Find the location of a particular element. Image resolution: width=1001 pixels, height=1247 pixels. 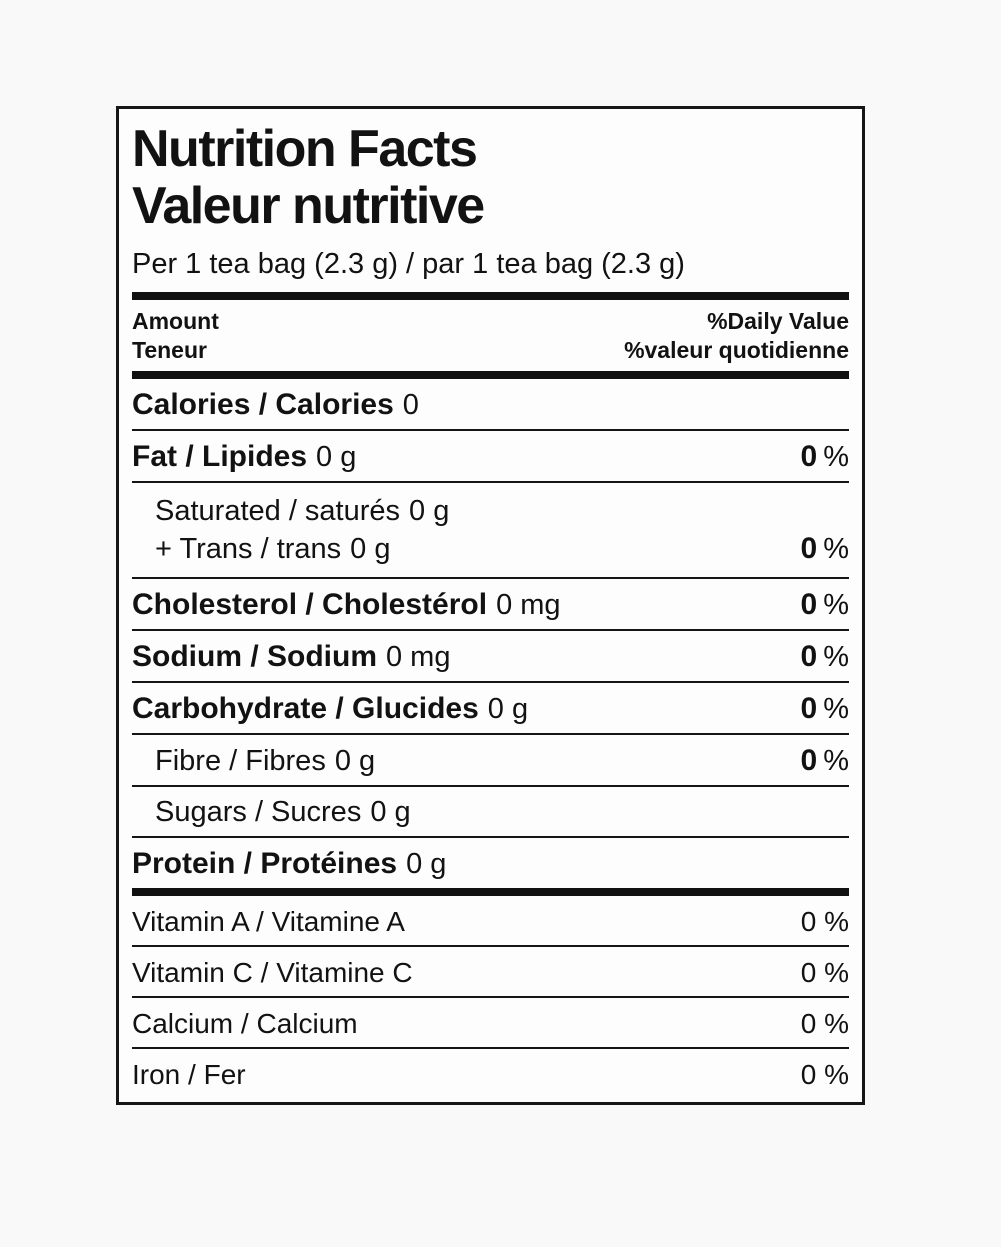

label-title: Nutrition Facts Valeur nutritive is located at coordinates (490, 178).